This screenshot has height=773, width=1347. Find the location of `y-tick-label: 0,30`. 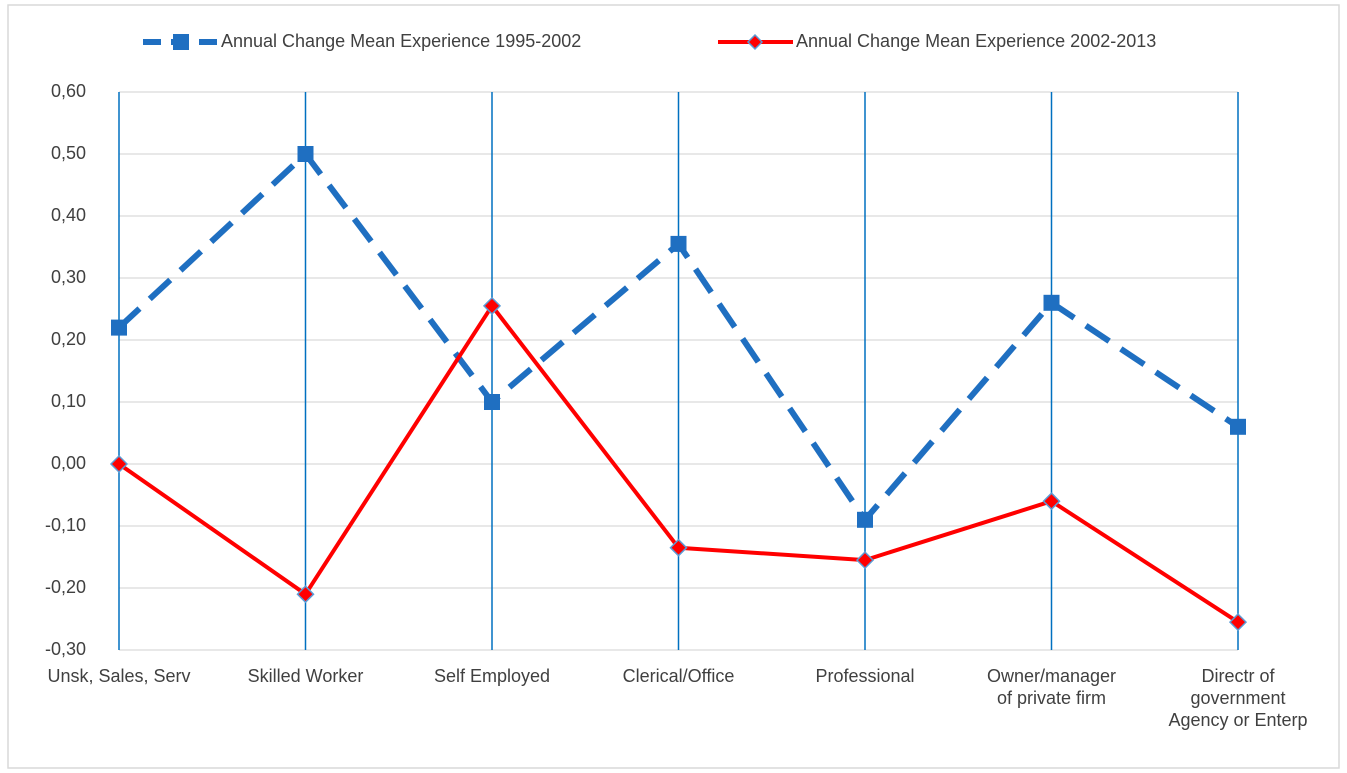

y-tick-label: 0,30 is located at coordinates (68, 277).